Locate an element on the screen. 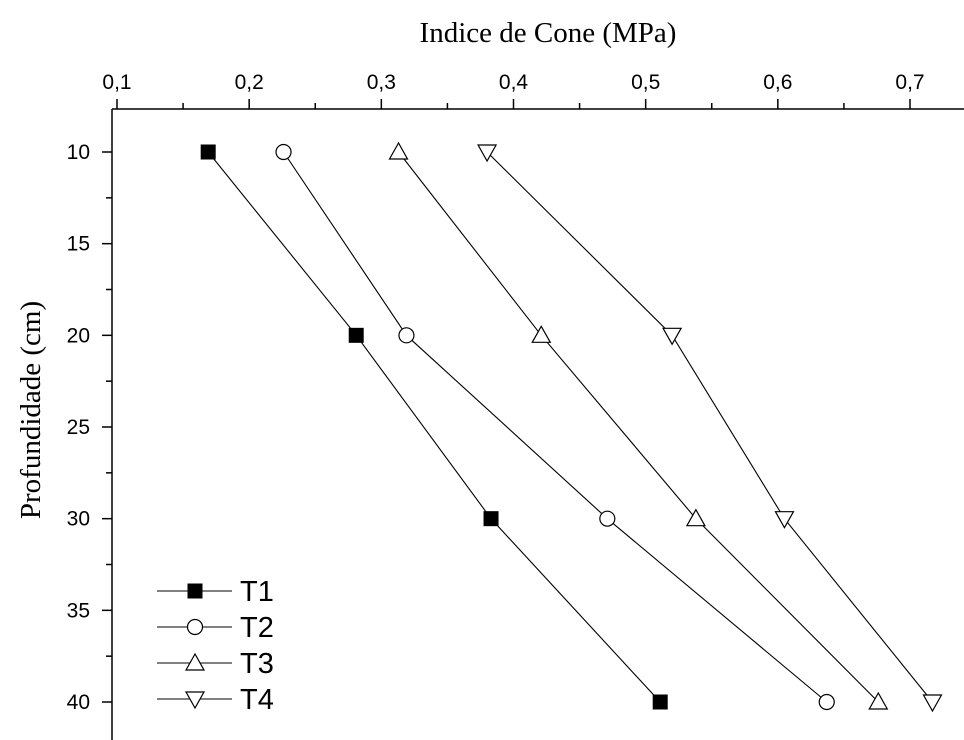 This screenshot has width=964, height=740. legend-item-t3: T3 is located at coordinates (215, 664).